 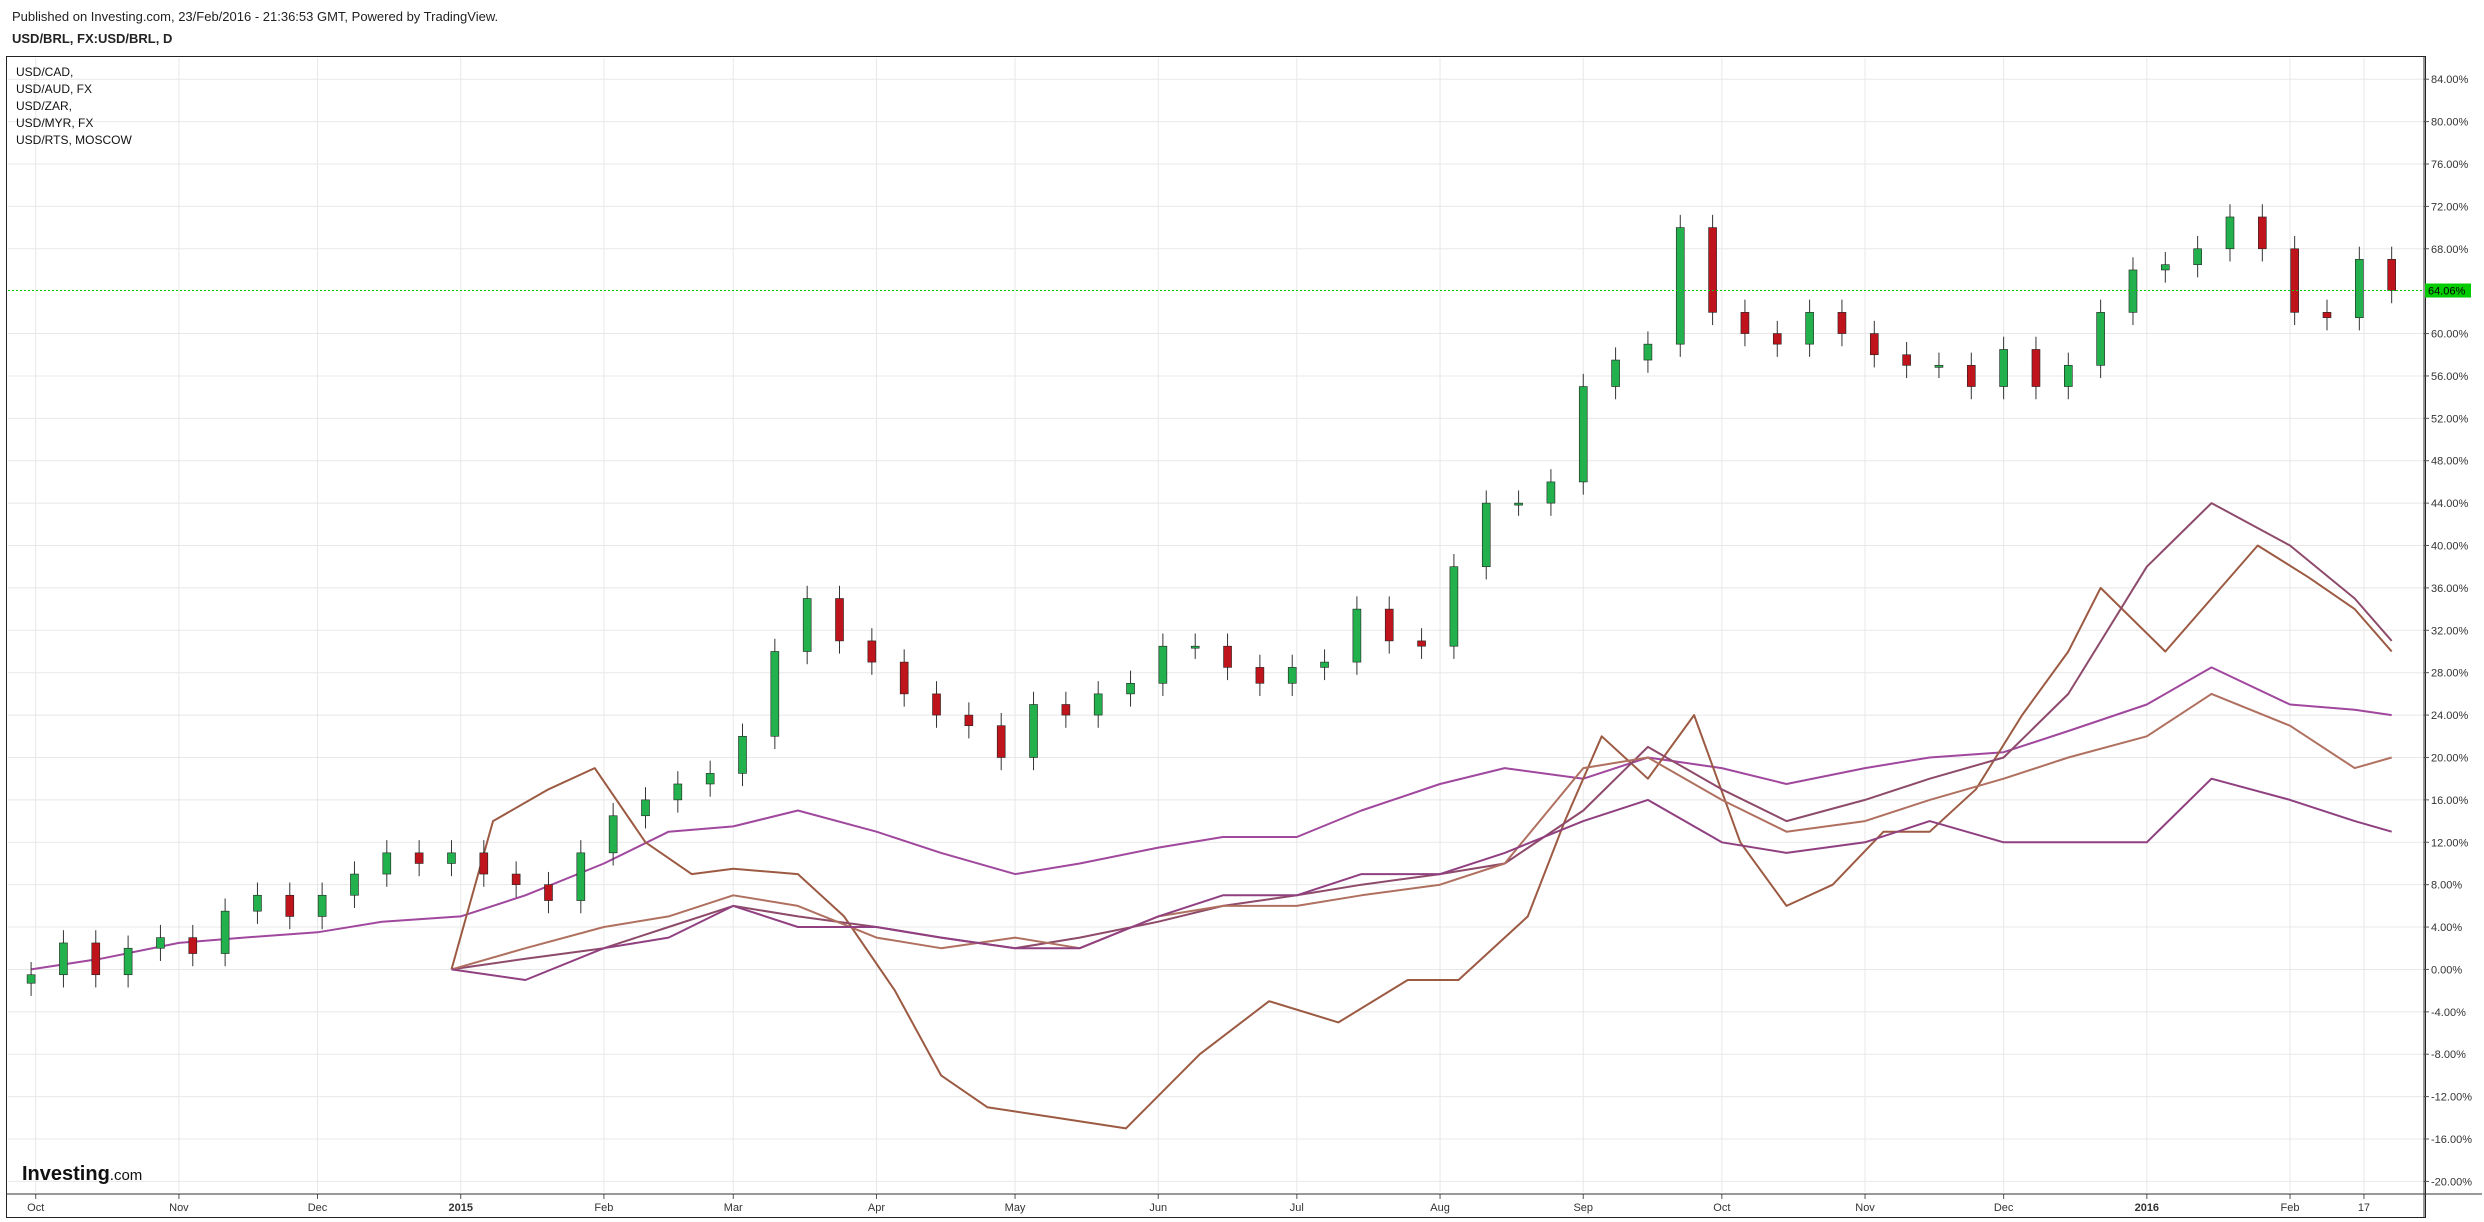 What do you see at coordinates (2448, 1013) in the screenshot?
I see `y-tick-label: -4.00%` at bounding box center [2448, 1013].